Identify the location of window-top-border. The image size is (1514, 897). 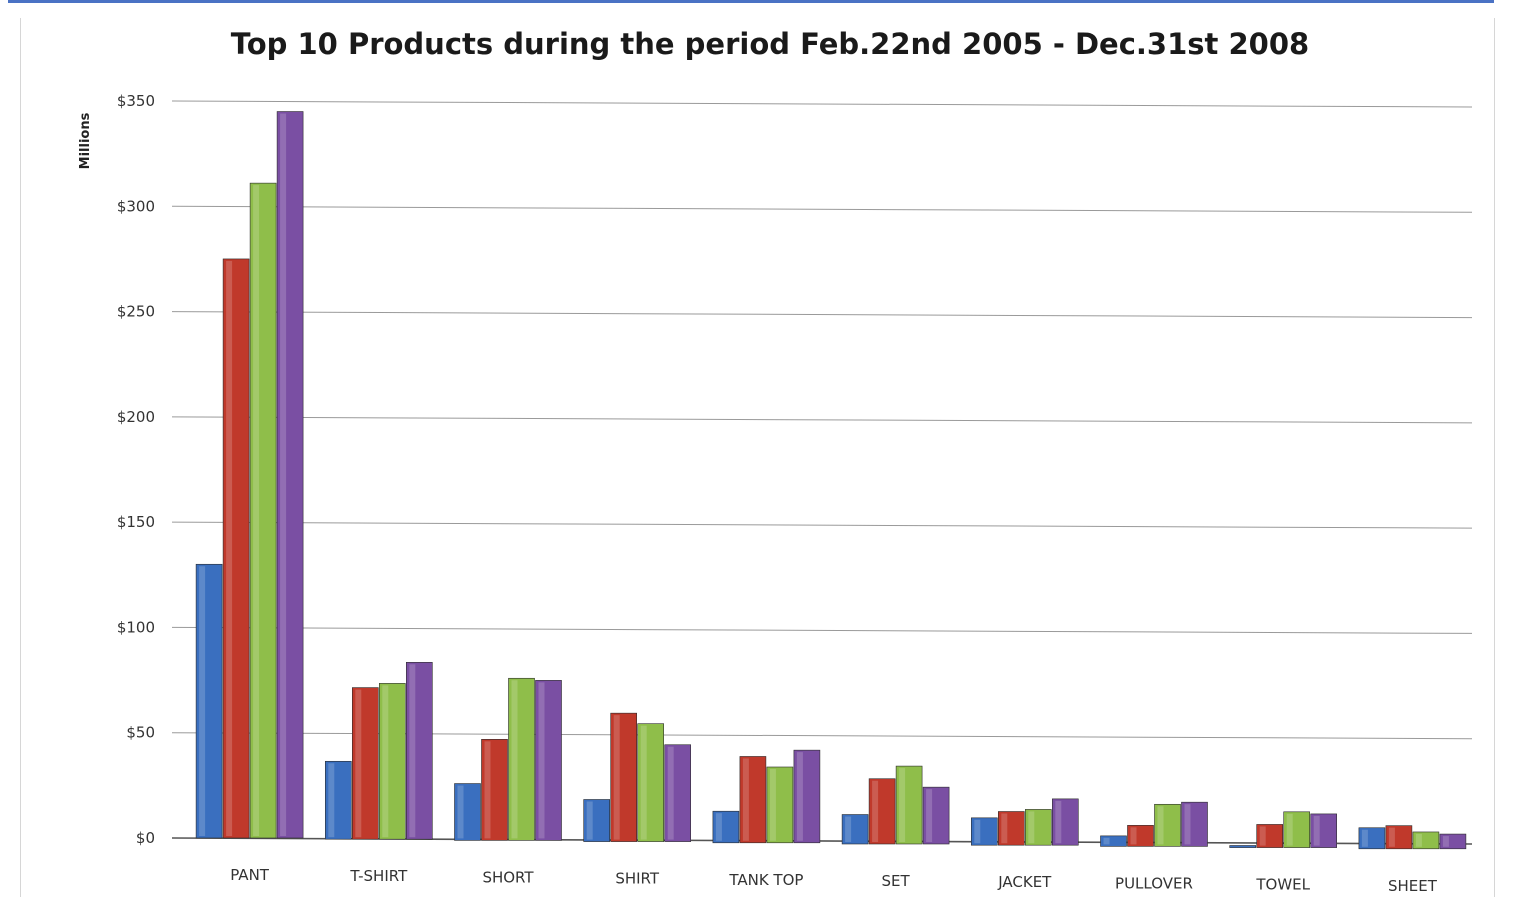
(751, 1).